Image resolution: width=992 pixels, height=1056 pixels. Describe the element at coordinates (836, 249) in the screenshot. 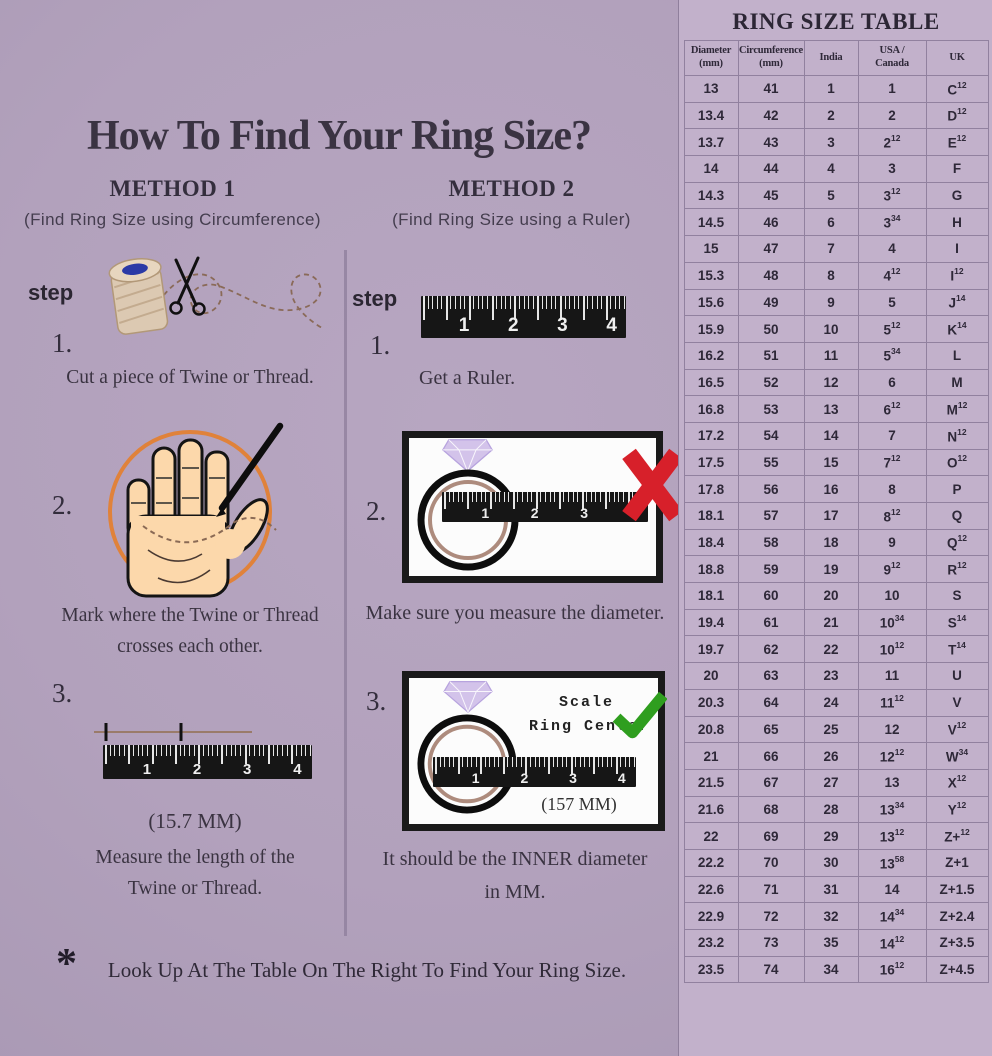

I see `table-row: 15 47 7 4 I` at that location.